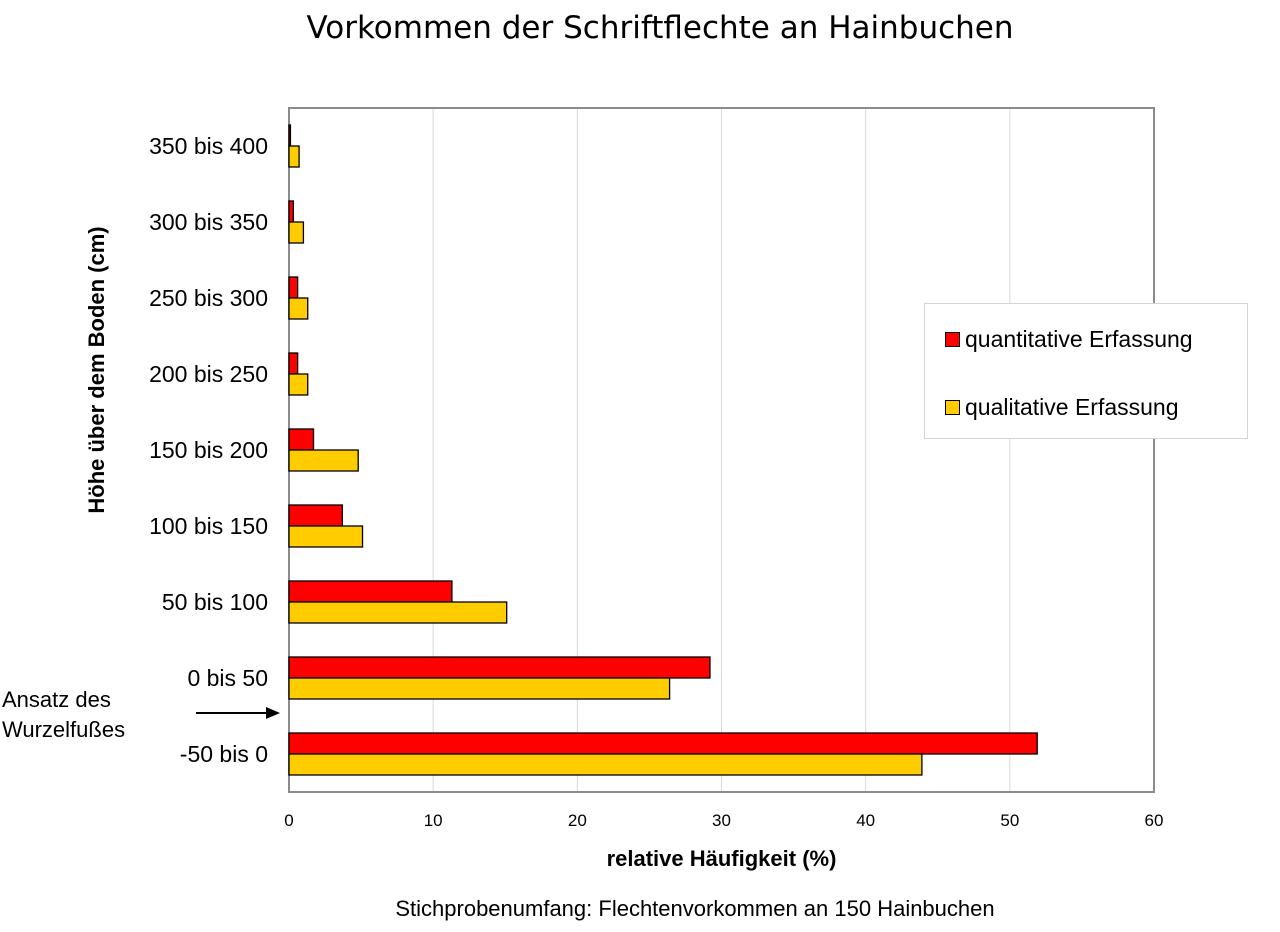 Image resolution: width=1280 pixels, height=932 pixels. Describe the element at coordinates (64, 729) in the screenshot. I see `annotation-line-2: Wurzelfußes` at that location.